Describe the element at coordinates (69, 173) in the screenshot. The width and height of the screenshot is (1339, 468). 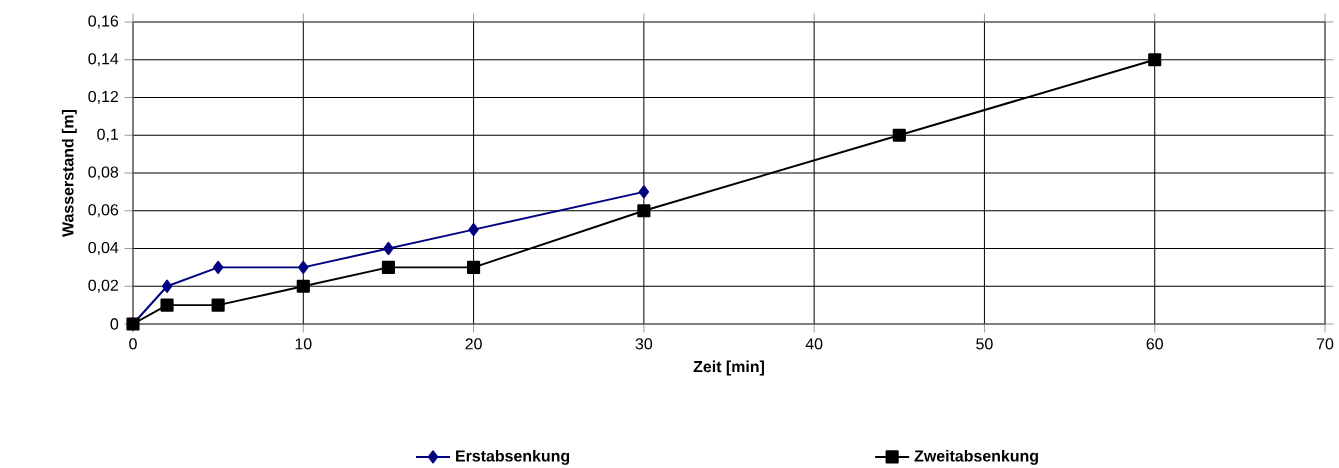
I see `y-axis-title: Wasserstand [m]` at that location.